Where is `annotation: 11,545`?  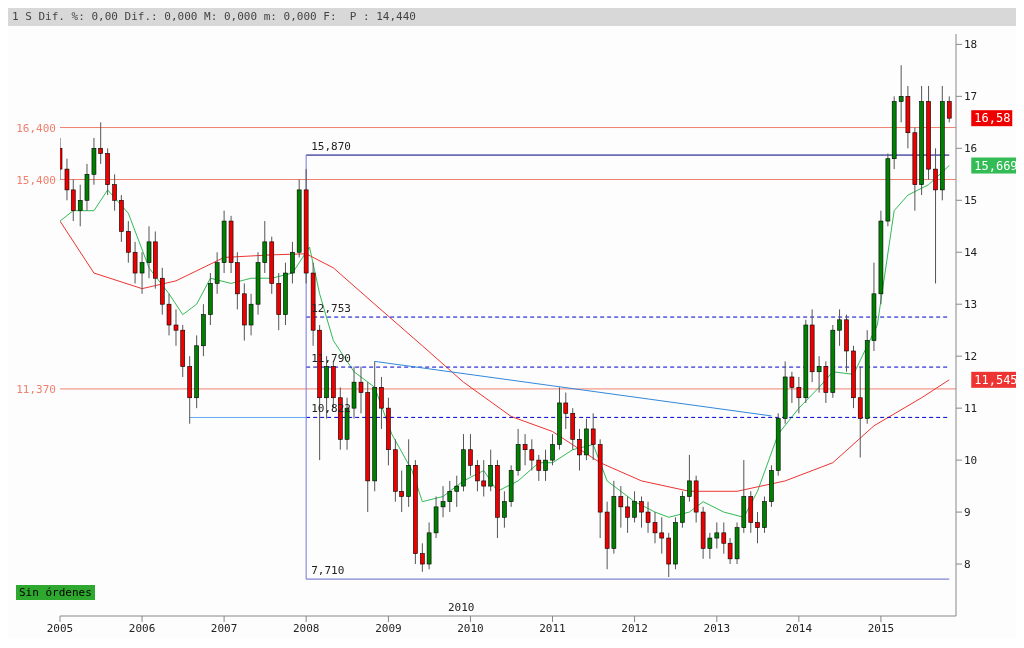 annotation: 11,545 is located at coordinates (996, 379).